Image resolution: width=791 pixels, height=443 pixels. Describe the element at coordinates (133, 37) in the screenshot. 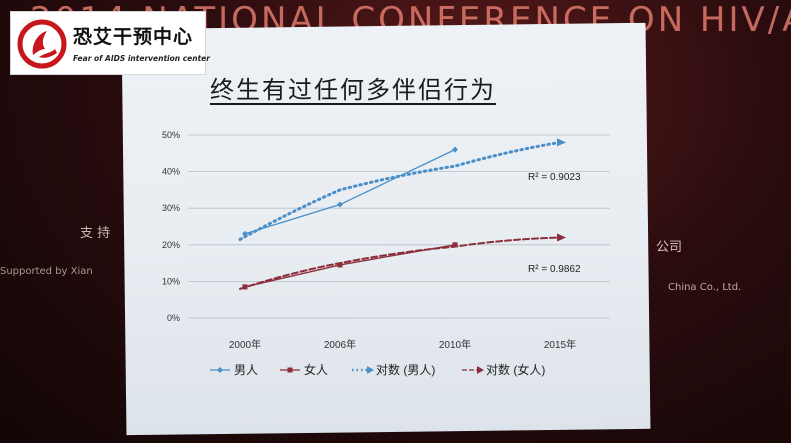

I see `logo-name-chinese: 恐艾干预中心` at that location.